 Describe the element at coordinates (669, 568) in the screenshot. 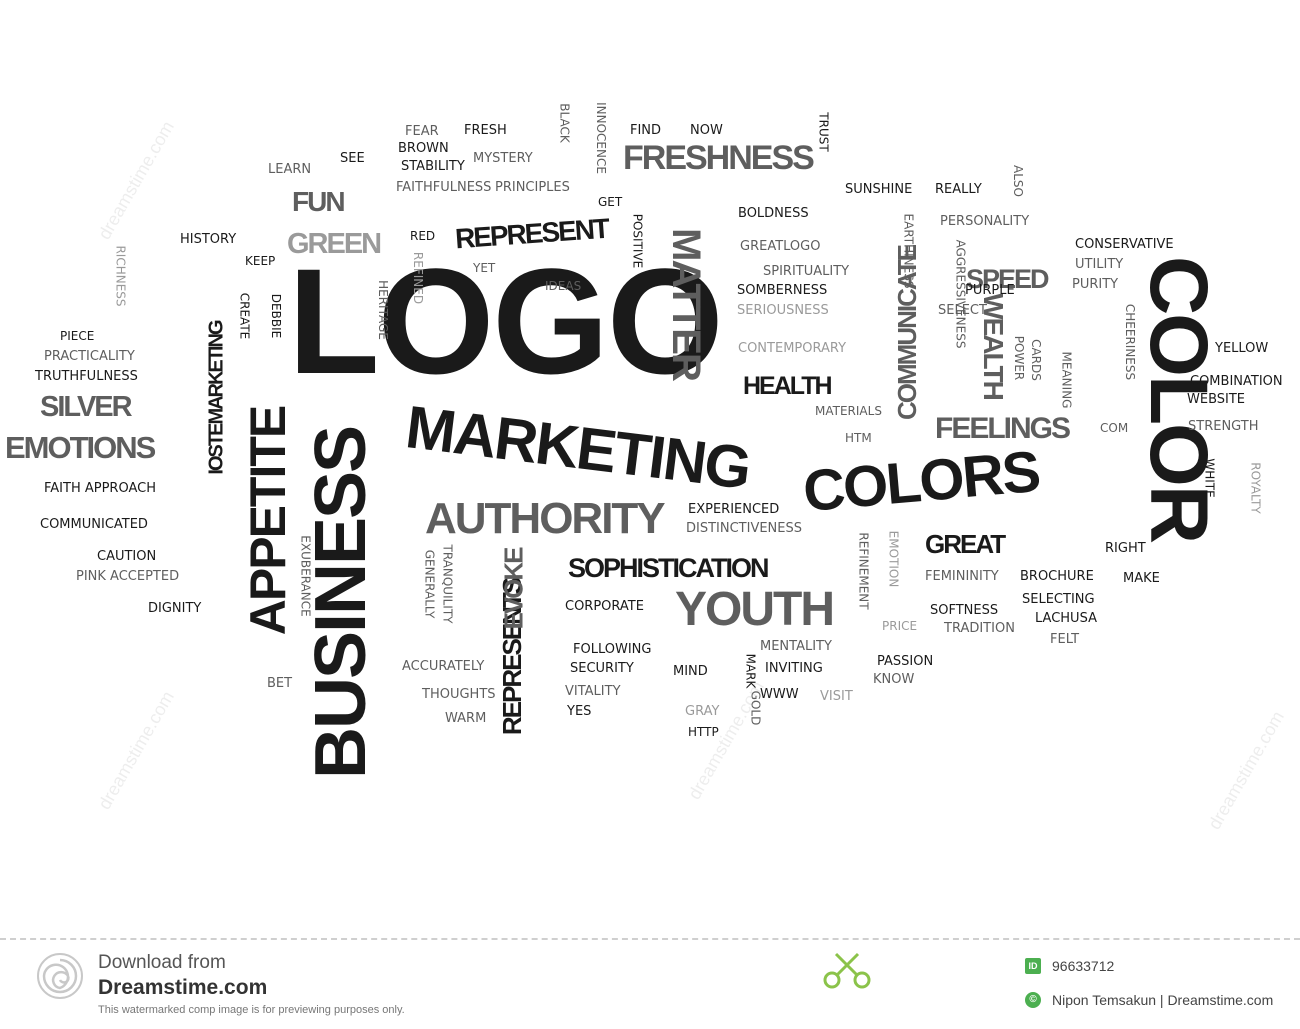

I see `word-sophistication: SOPHISTICATION` at that location.